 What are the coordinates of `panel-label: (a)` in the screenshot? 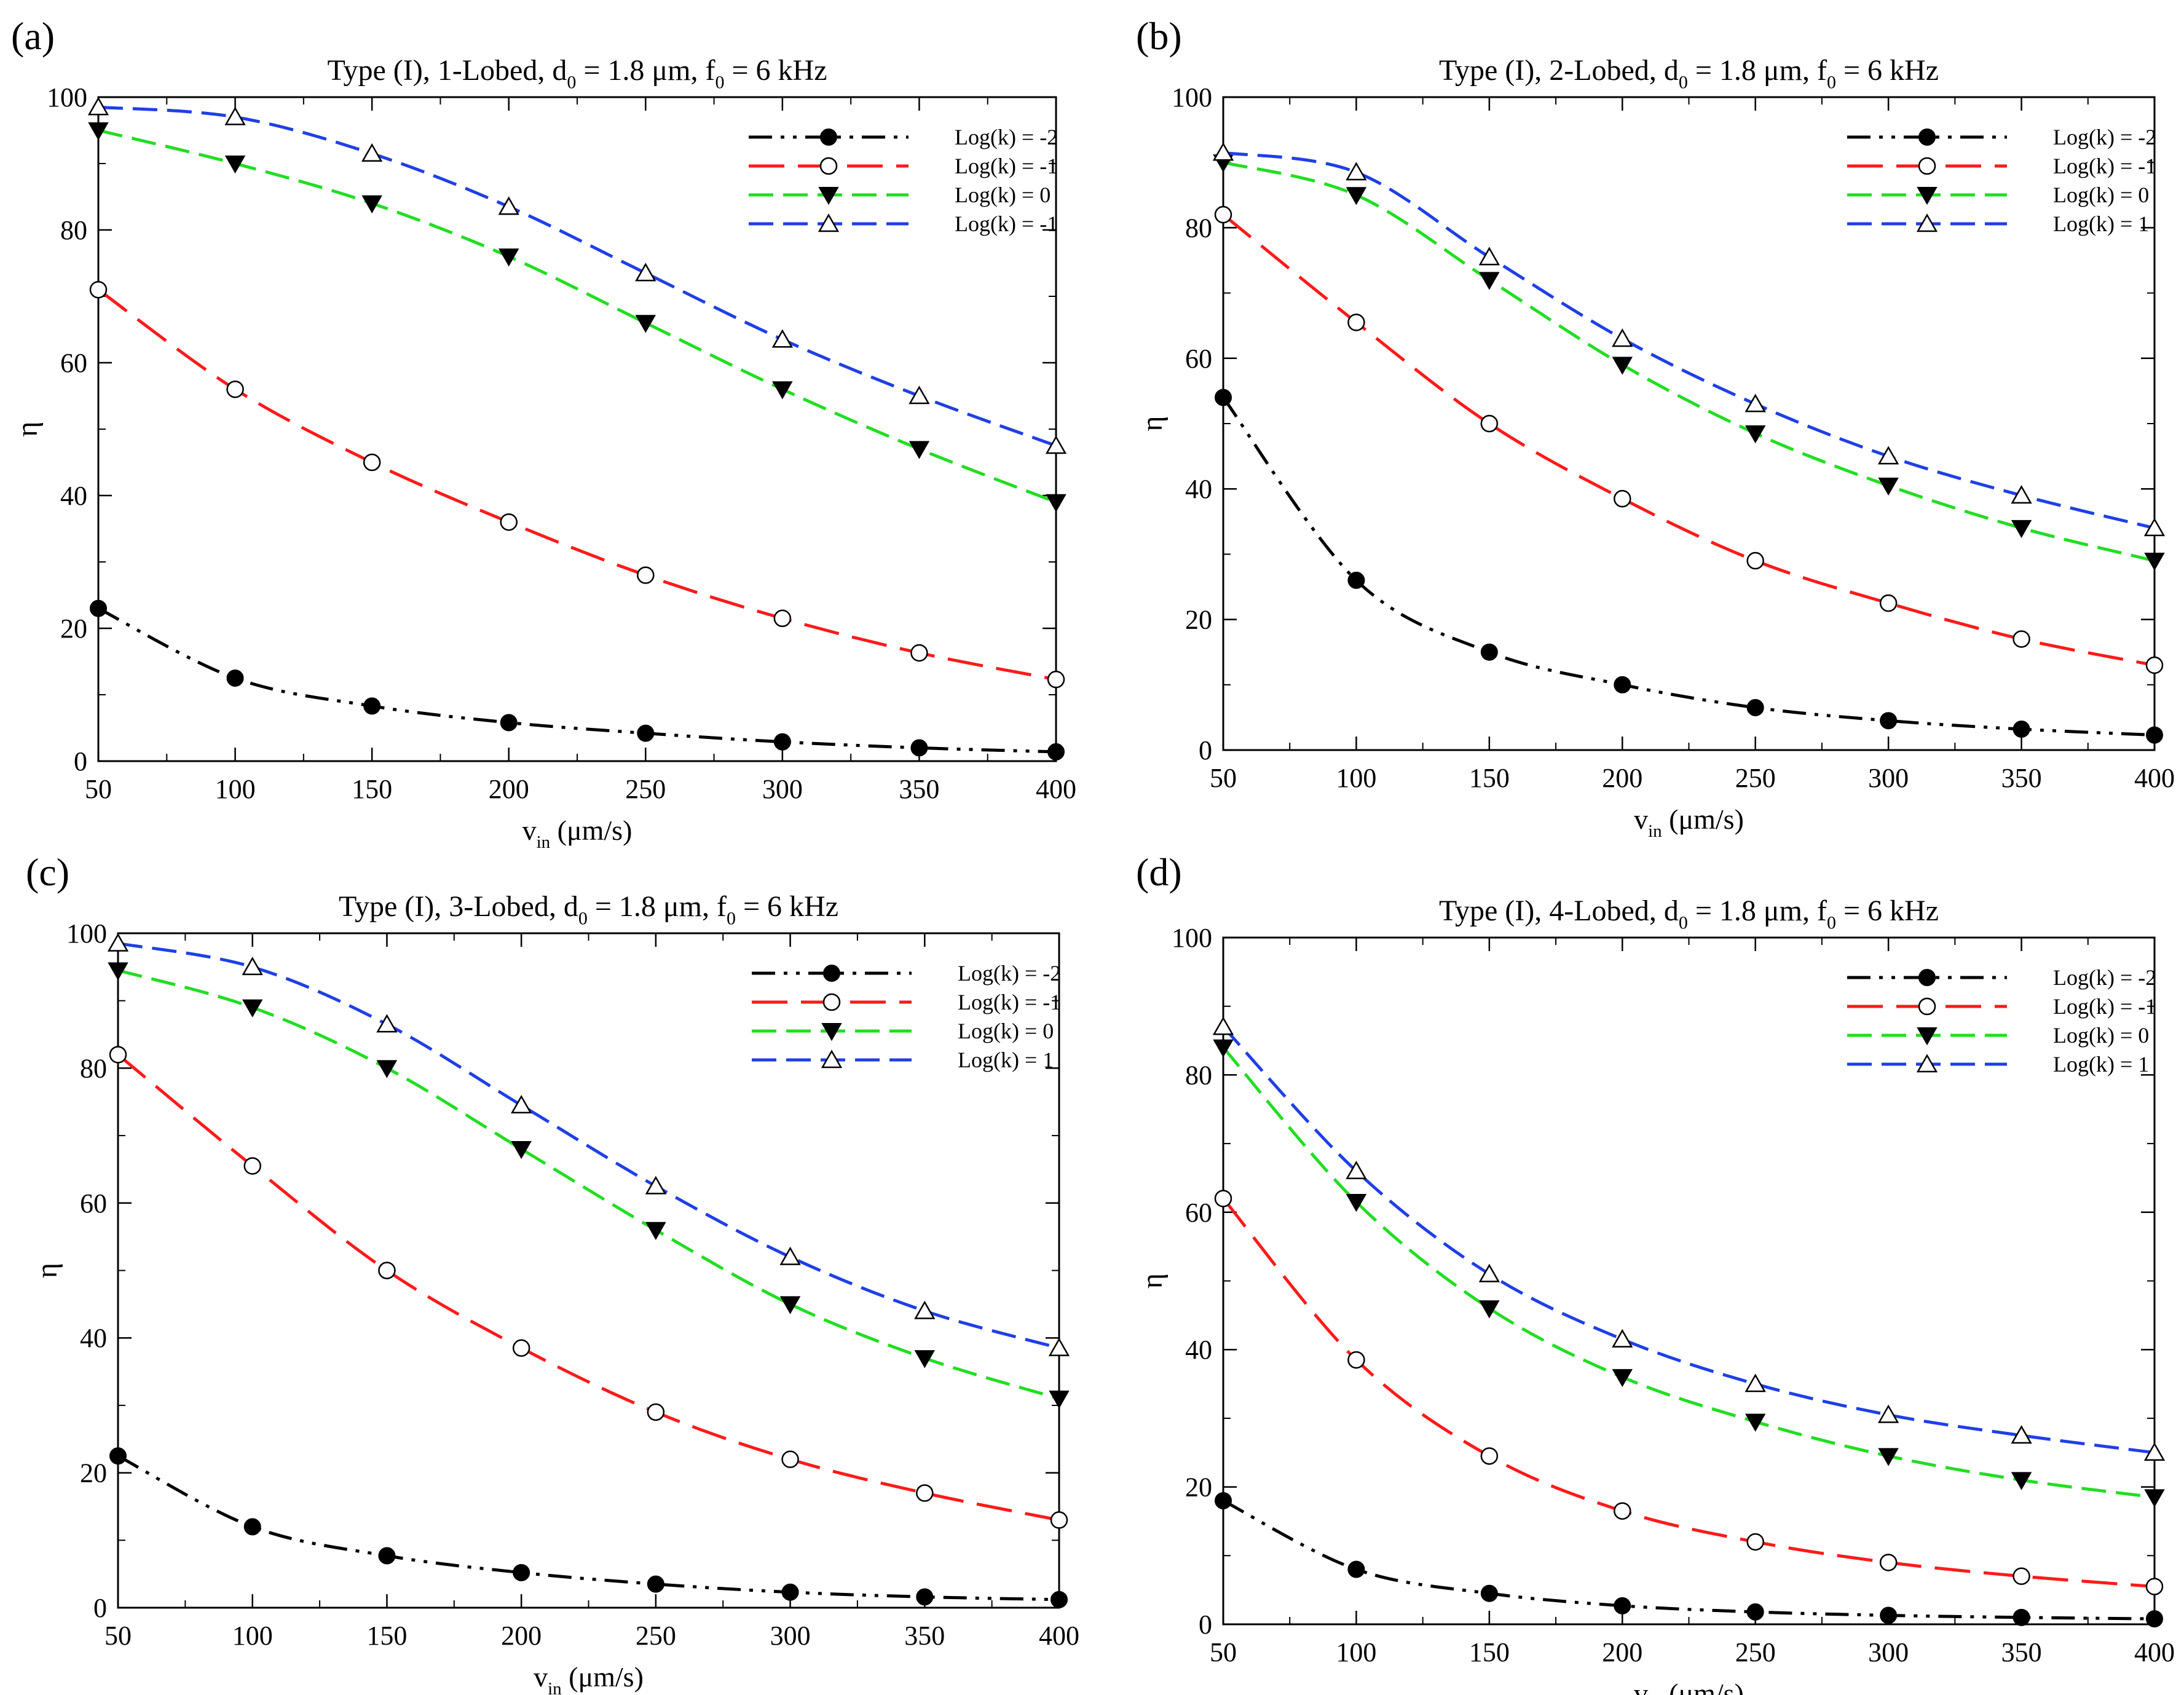 It's located at (33, 36).